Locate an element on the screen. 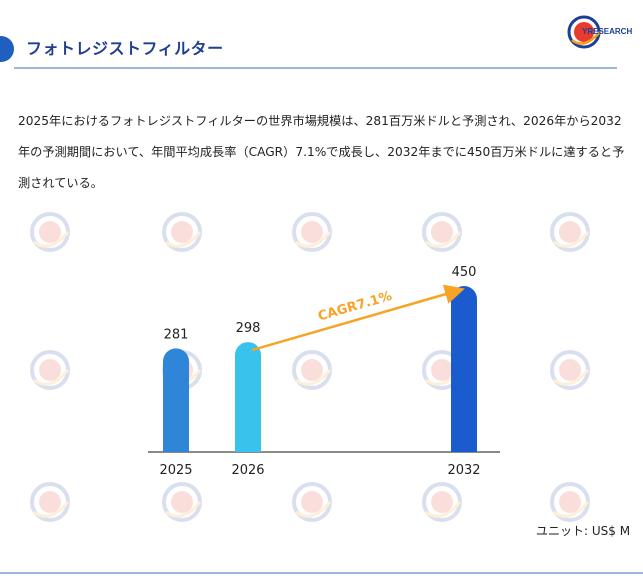 The height and width of the screenshot is (588, 643). page-title: フォトレジストフィルター is located at coordinates (125, 48).